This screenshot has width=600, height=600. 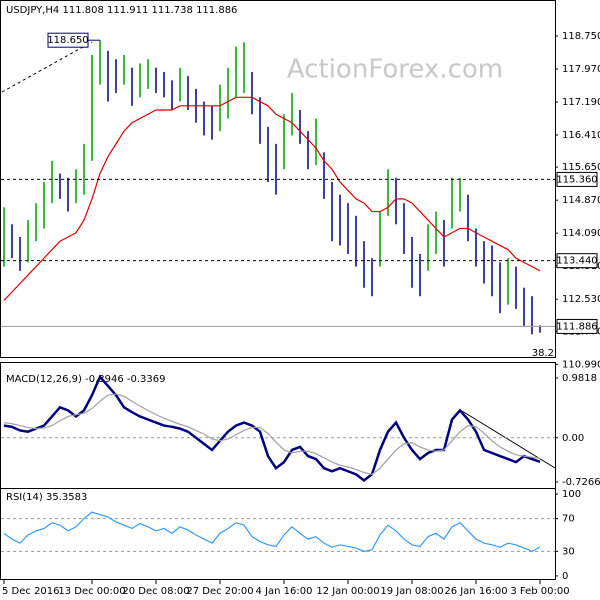 What do you see at coordinates (581, 299) in the screenshot?
I see `y-tick-label: 112.530` at bounding box center [581, 299].